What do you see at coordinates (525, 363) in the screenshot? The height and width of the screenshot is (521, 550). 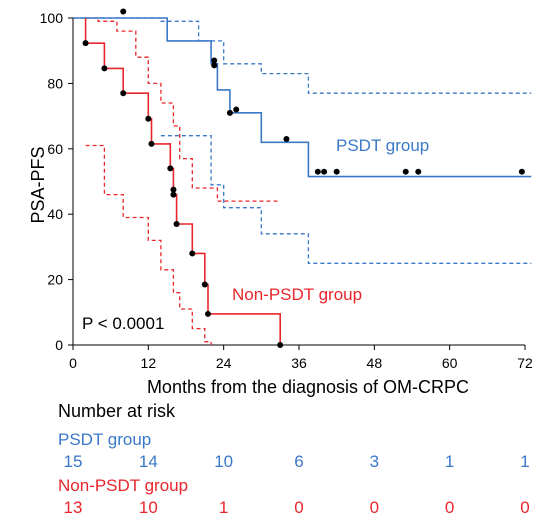 I see `x-tick-label: 72` at bounding box center [525, 363].